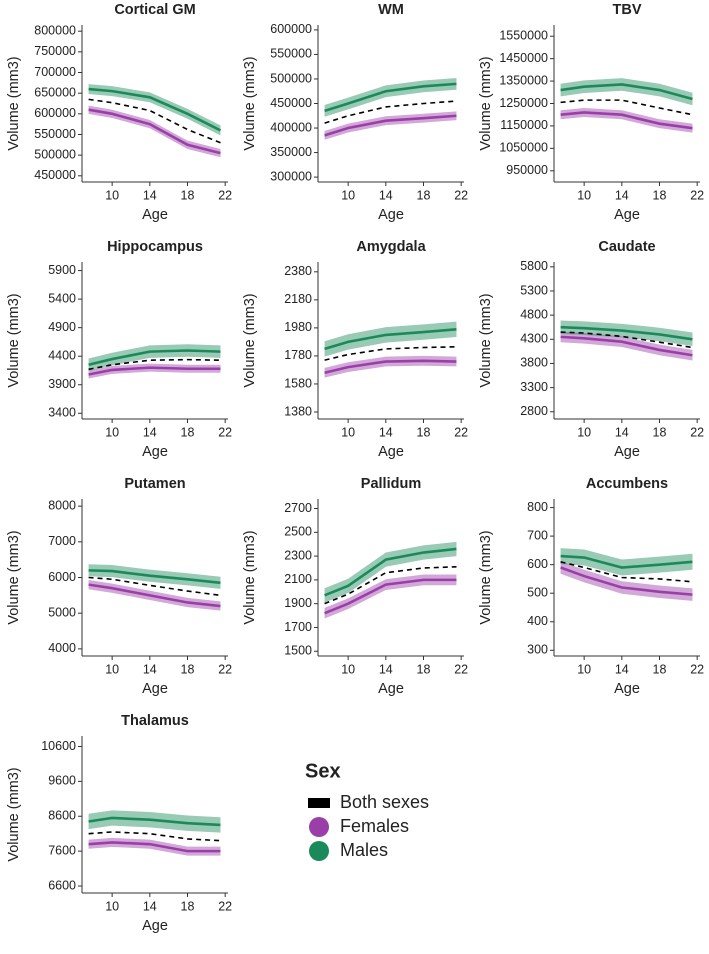 The height and width of the screenshot is (954, 709). I want to click on y-tick-label: 1450000, so click(523, 58).